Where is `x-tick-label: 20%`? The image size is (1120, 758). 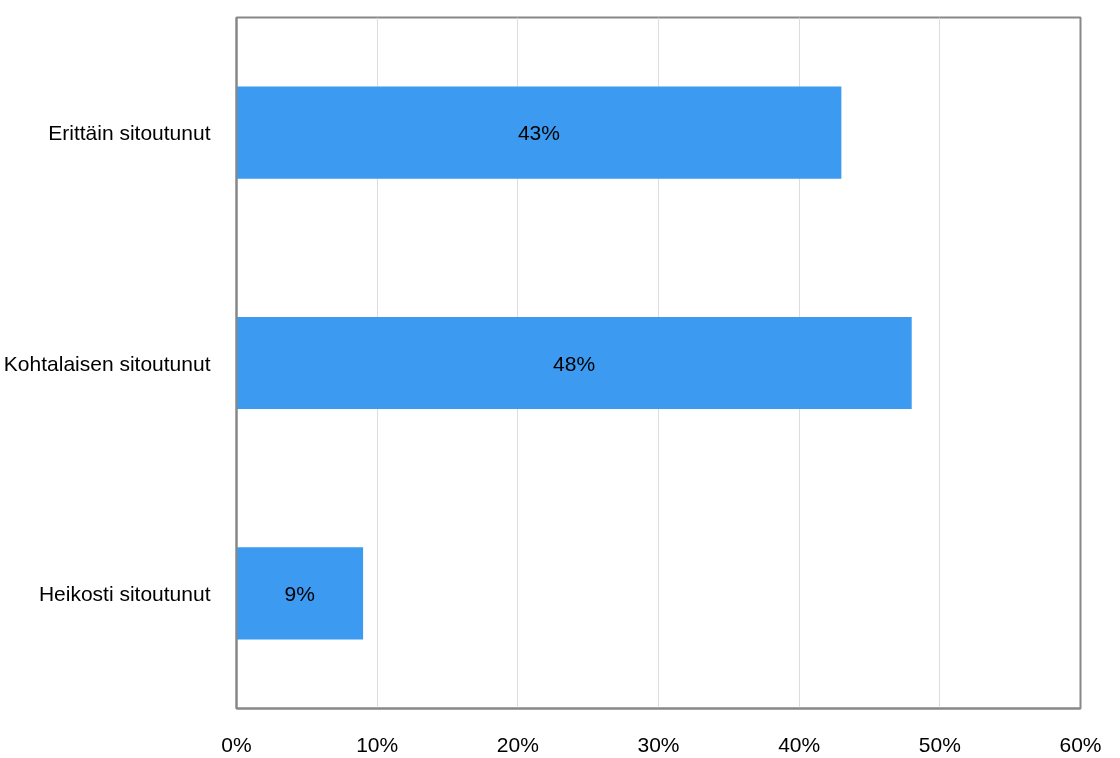
x-tick-label: 20% is located at coordinates (517, 744).